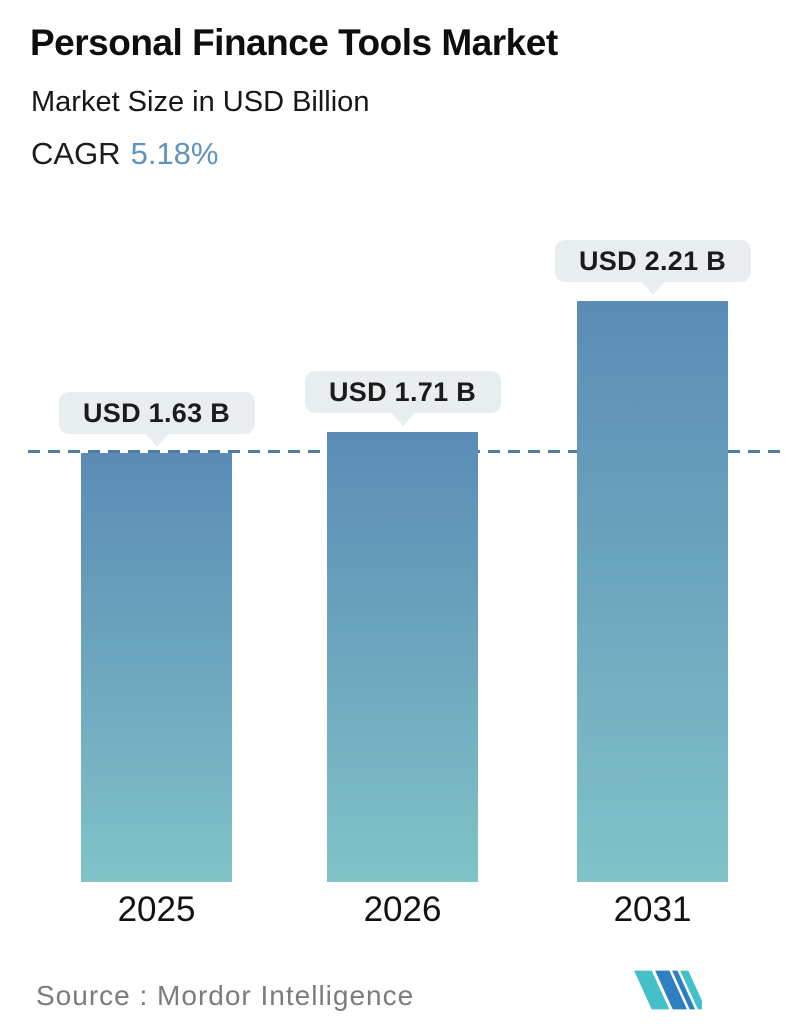  I want to click on logo-blue-main-stroke, so click(671, 990).